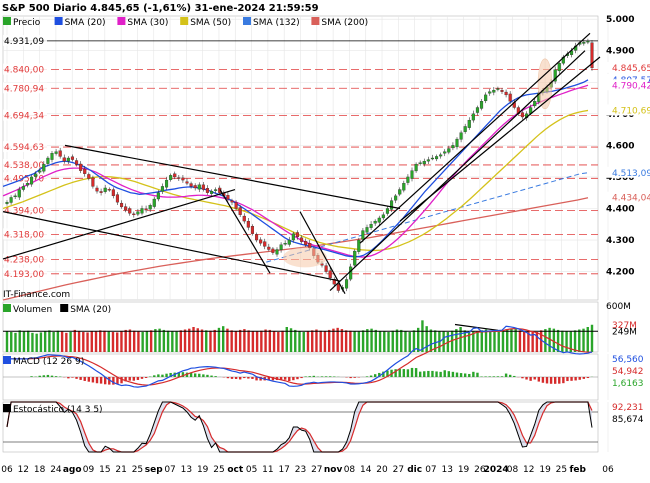 The width and height of the screenshot is (650, 483). I want to click on level-label-bg, so click(25, 178).